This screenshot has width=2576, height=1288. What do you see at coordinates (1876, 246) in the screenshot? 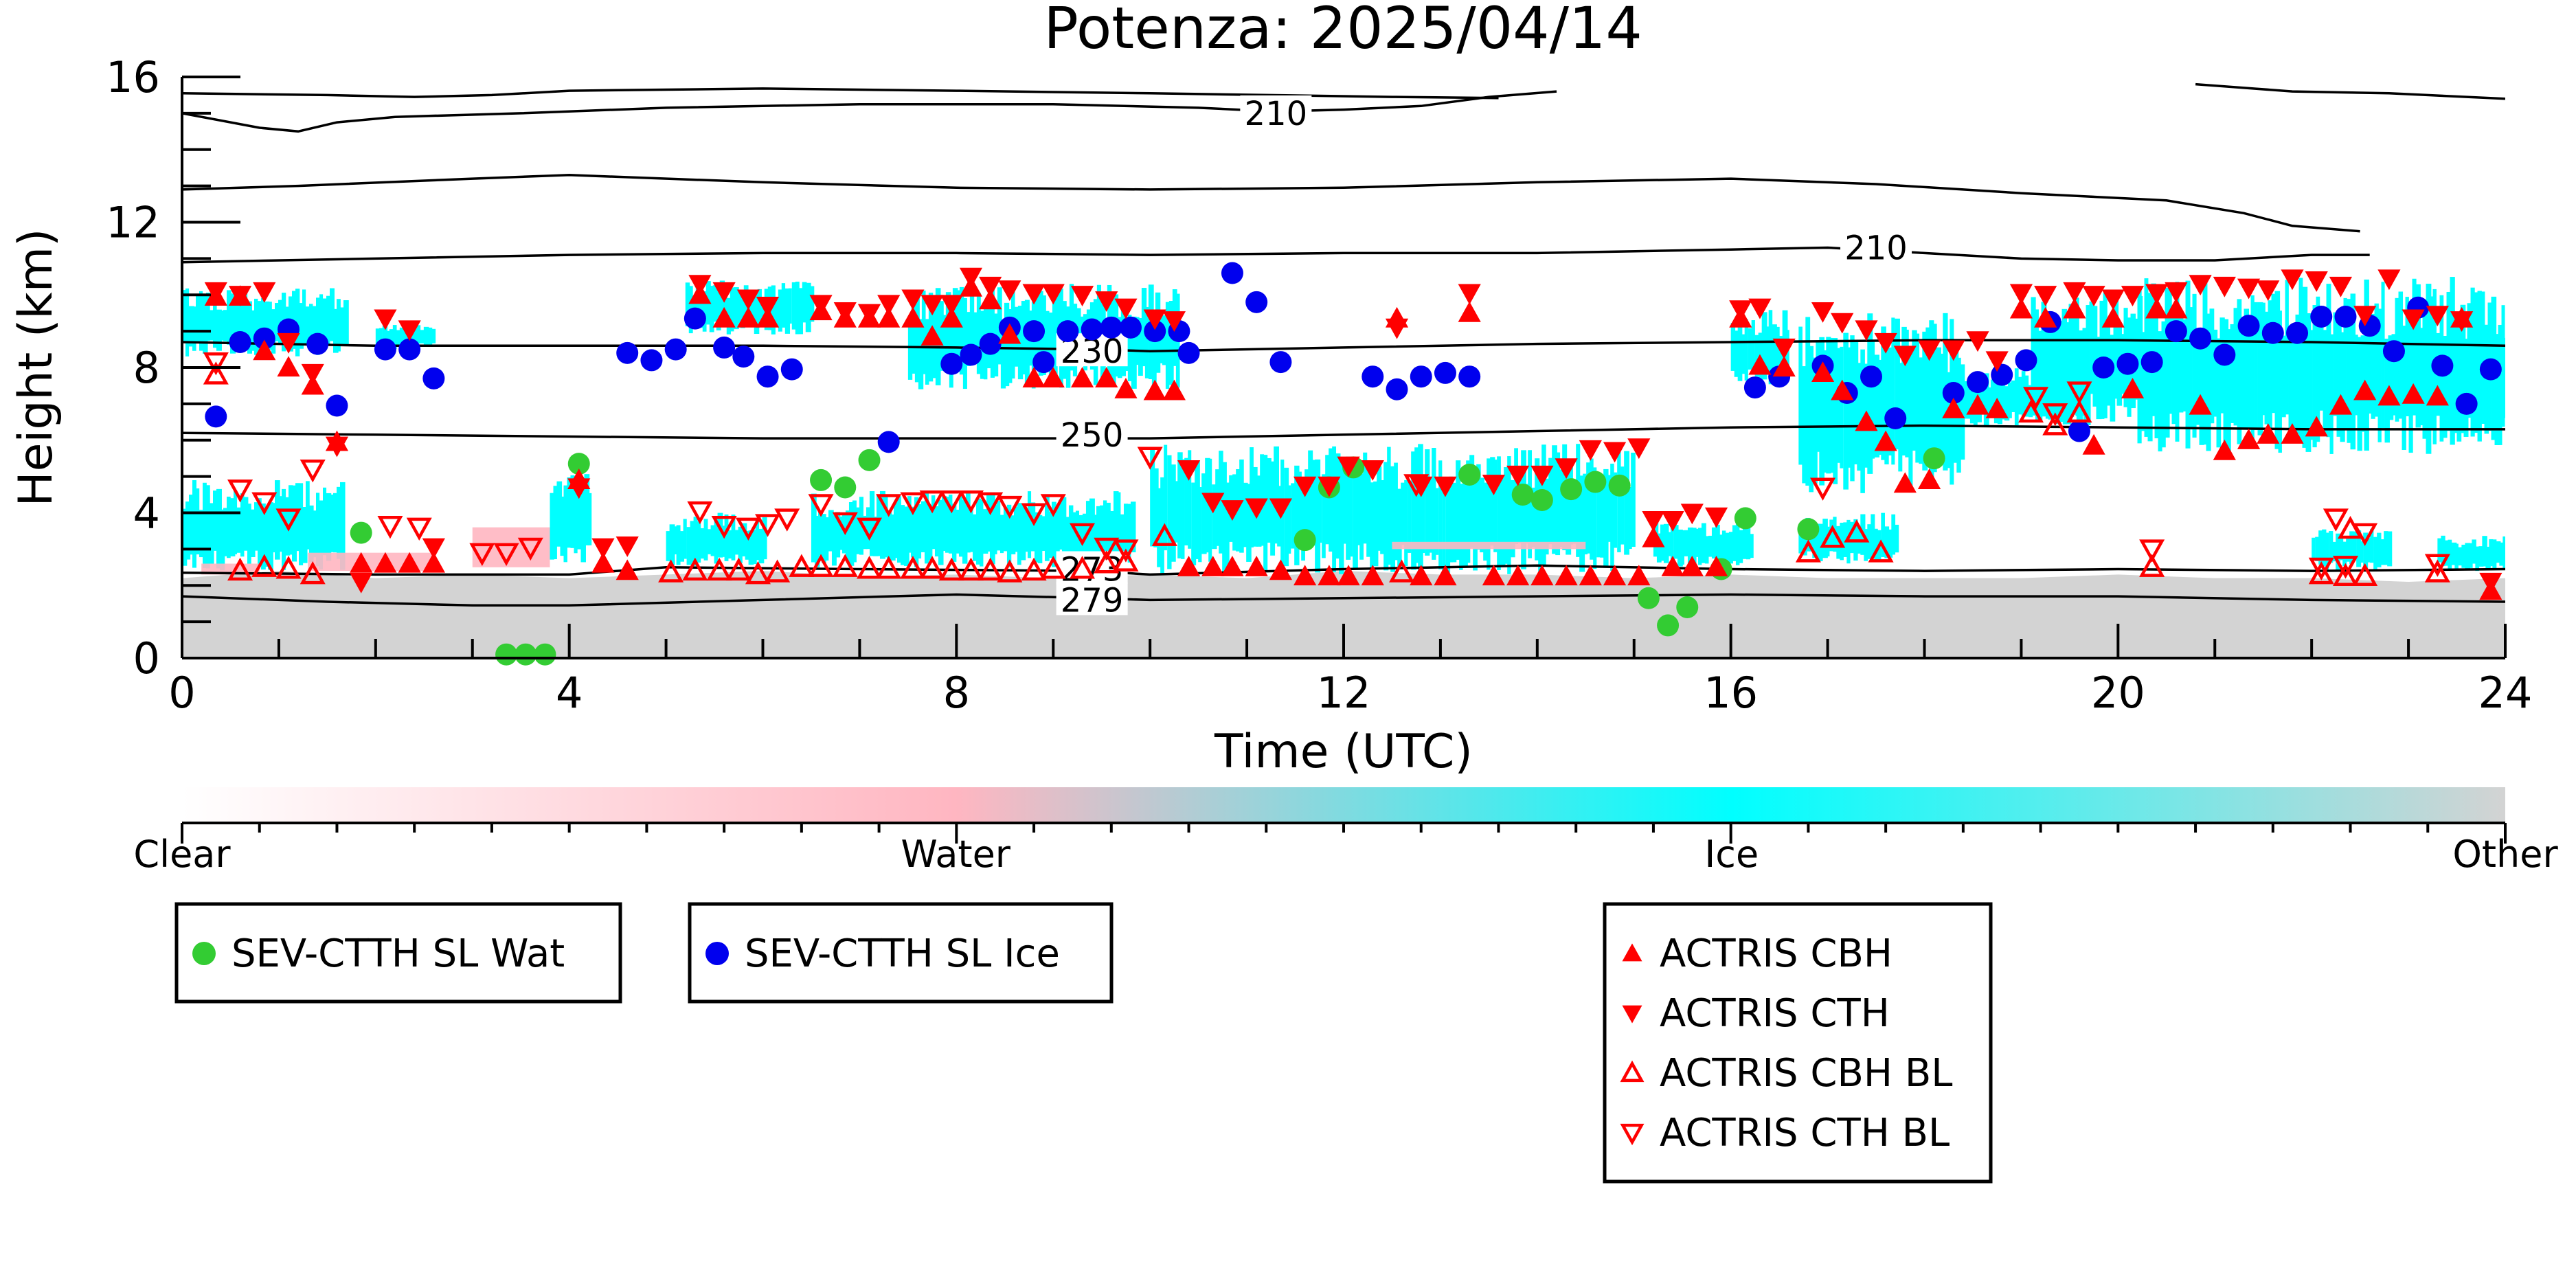
I see `contour-label-bg` at bounding box center [1876, 246].